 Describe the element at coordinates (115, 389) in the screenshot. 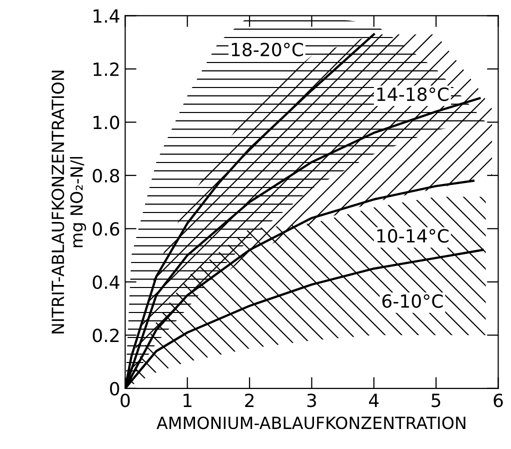

I see `y-tick-label: 0` at that location.